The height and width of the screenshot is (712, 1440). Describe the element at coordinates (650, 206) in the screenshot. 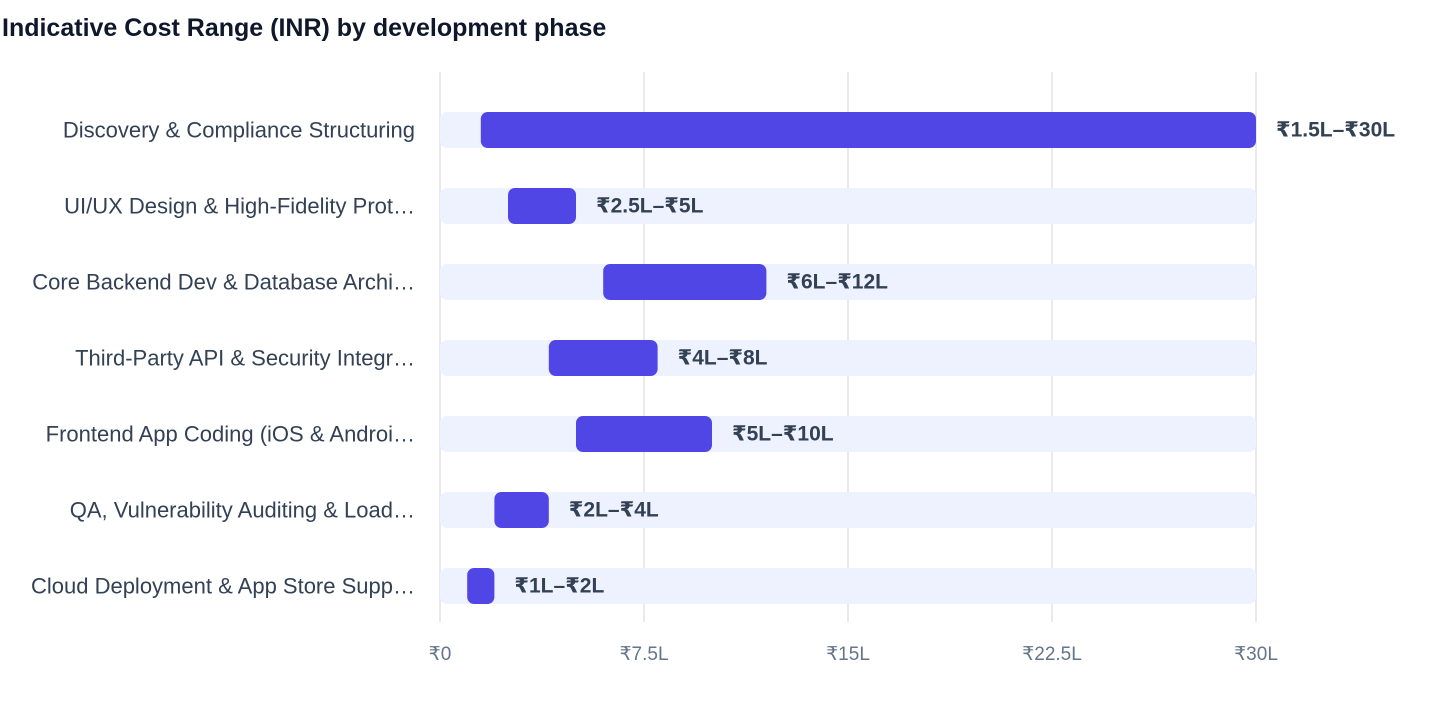

I see `value-label-1: ₹2.5L–₹5L` at that location.